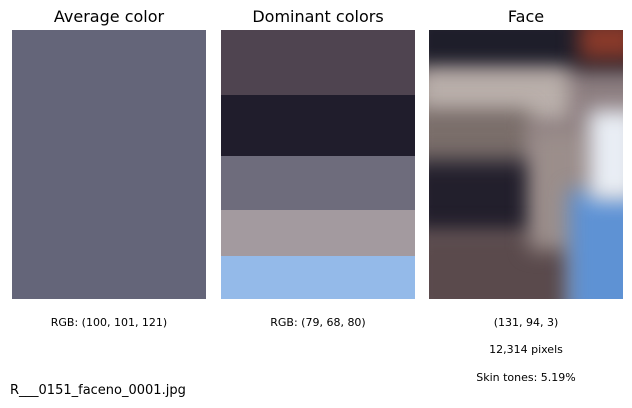 The width and height of the screenshot is (632, 408). Describe the element at coordinates (318, 322) in the screenshot. I see `dominant-color-rgb: RGB: (79, 68, 80)` at that location.